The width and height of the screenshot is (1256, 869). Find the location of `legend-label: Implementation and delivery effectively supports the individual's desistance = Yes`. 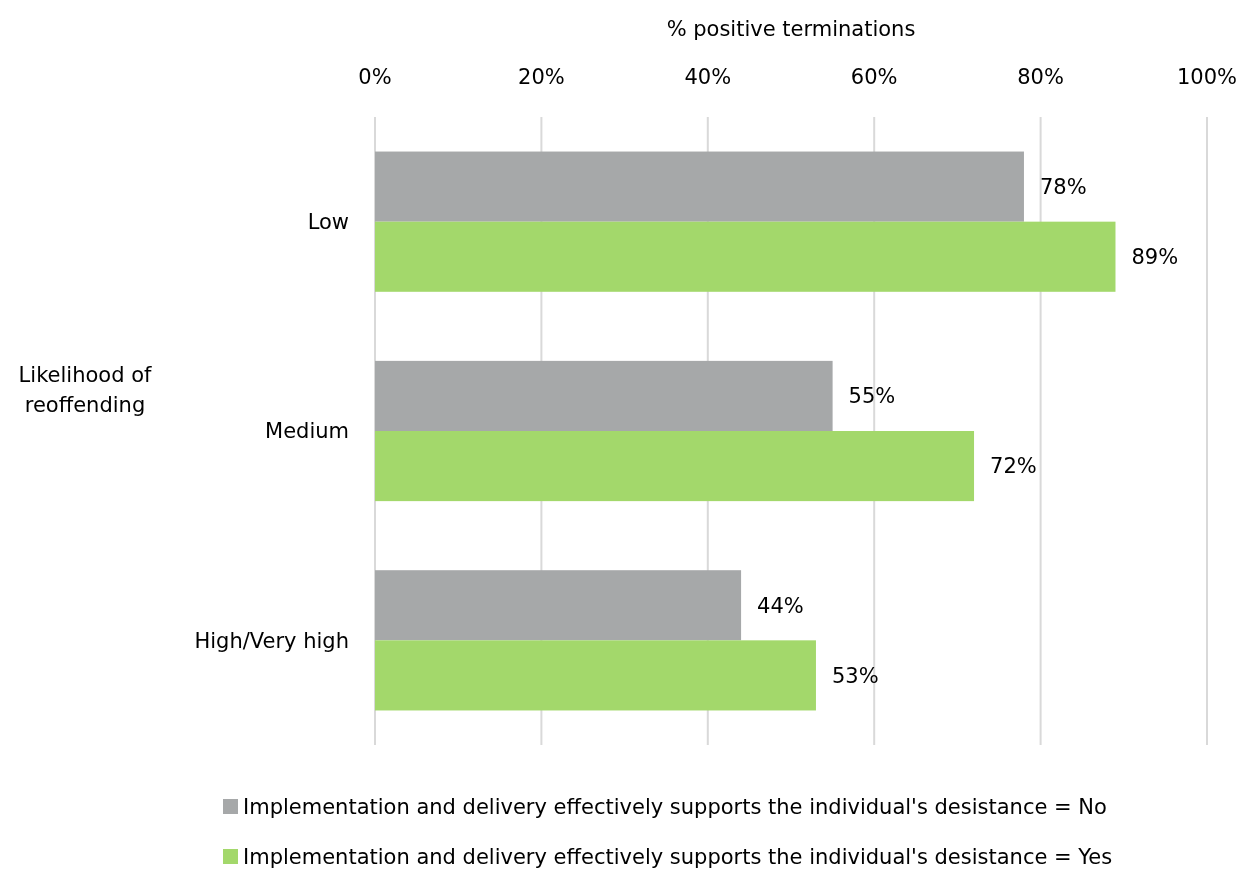

legend-label: Implementation and delivery effectively supports the individual's desistance = Yes is located at coordinates (678, 857).